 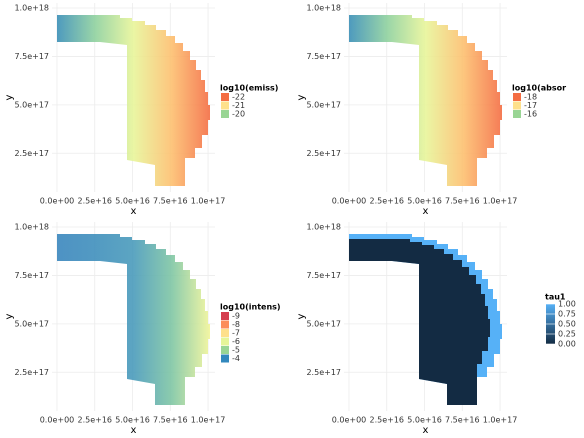 What do you see at coordinates (530, 114) in the screenshot?
I see `legend-label: -16` at bounding box center [530, 114].